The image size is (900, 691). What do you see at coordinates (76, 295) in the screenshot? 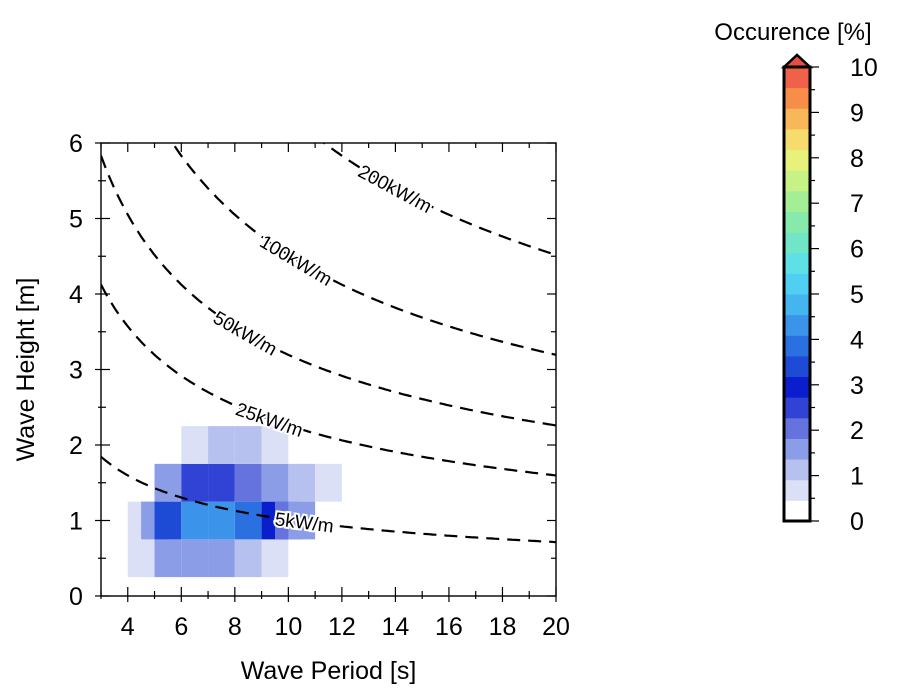
I see `y-tick-label: 4` at bounding box center [76, 295].